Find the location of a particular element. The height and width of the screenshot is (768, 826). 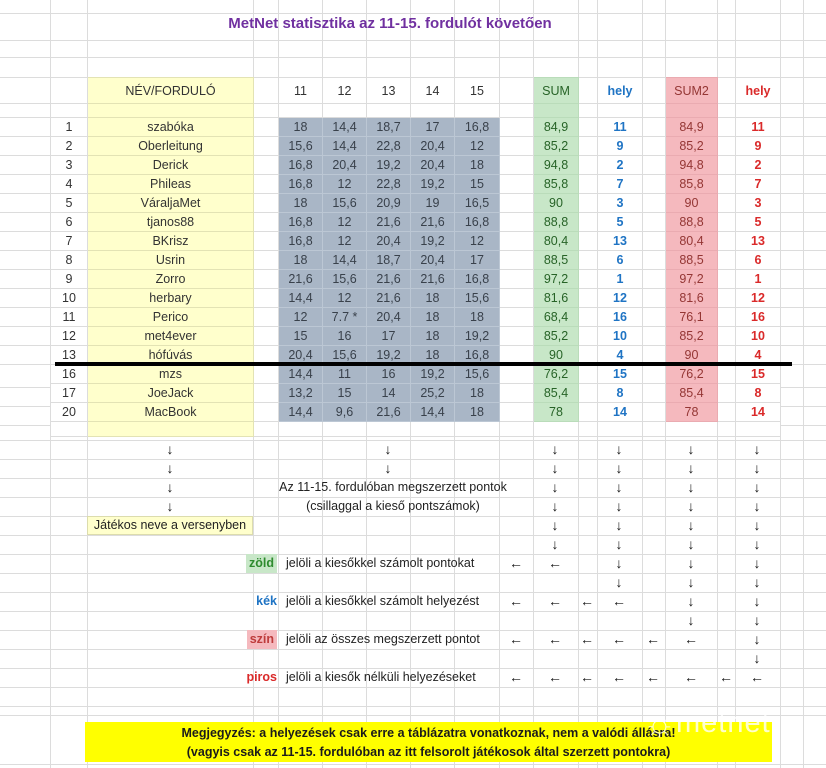

player-name-cell: mzs is located at coordinates (170, 374).